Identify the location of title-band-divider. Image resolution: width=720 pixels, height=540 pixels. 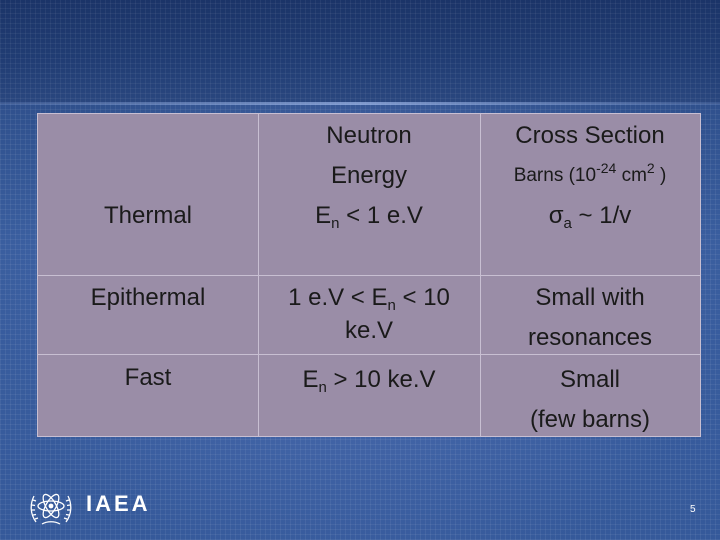
(360, 103).